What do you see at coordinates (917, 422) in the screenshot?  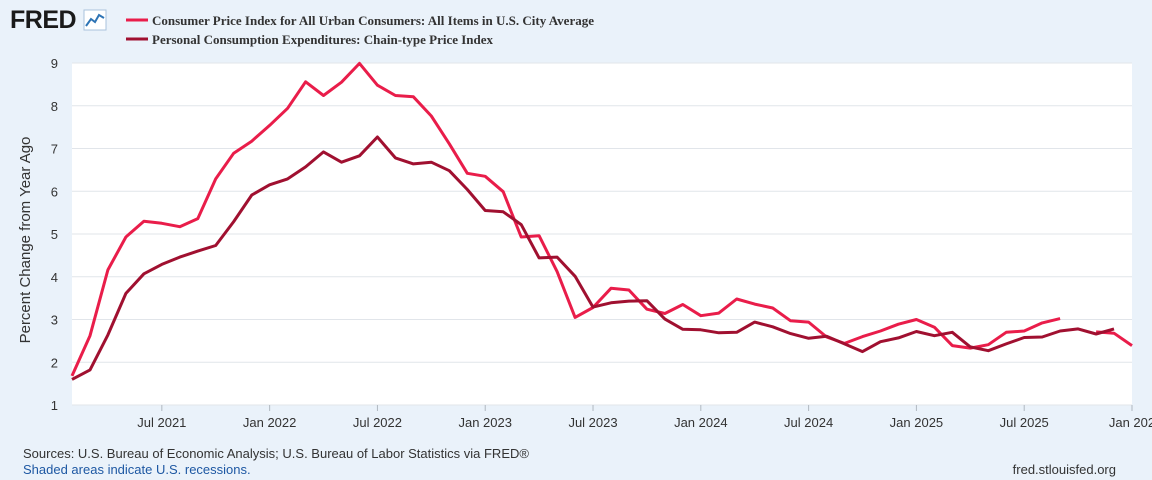 I see `x-tick-label: Jan 2025` at bounding box center [917, 422].